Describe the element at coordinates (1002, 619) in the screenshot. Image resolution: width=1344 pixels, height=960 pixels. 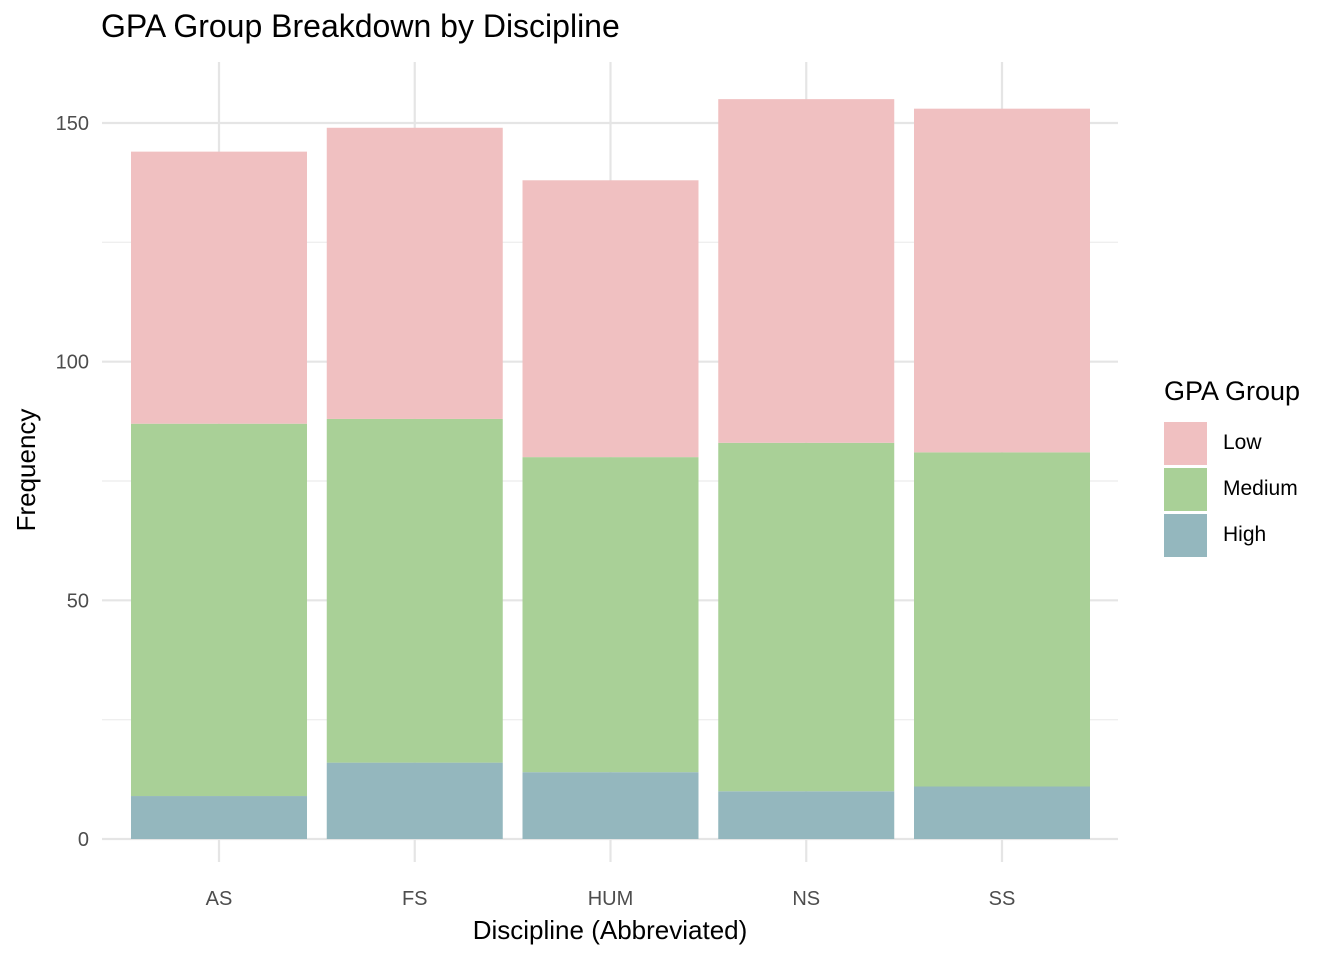
I see `bar-ss-medium` at that location.